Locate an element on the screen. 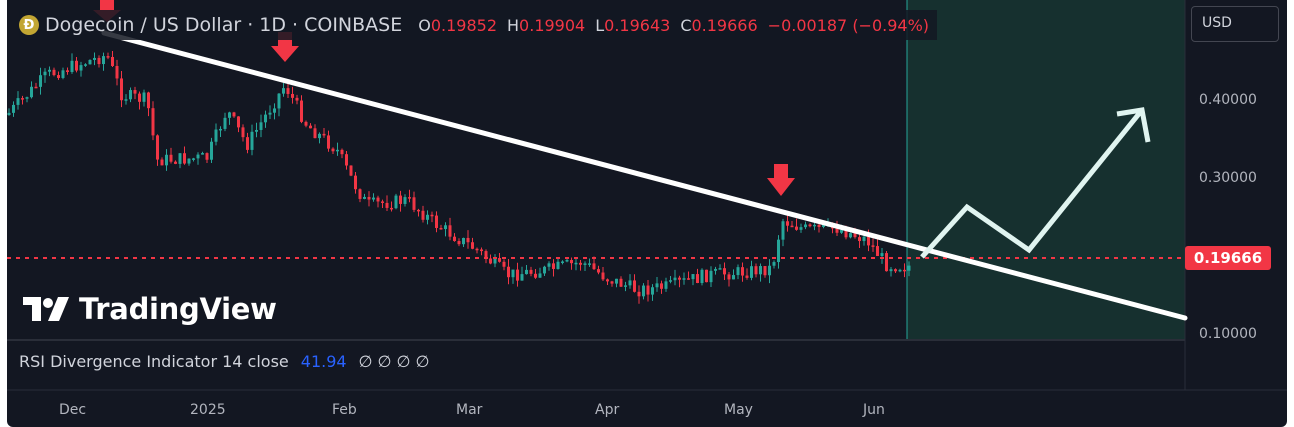 Image resolution: width=1294 pixels, height=427 pixels. time-label-apr: Apr is located at coordinates (607, 410).